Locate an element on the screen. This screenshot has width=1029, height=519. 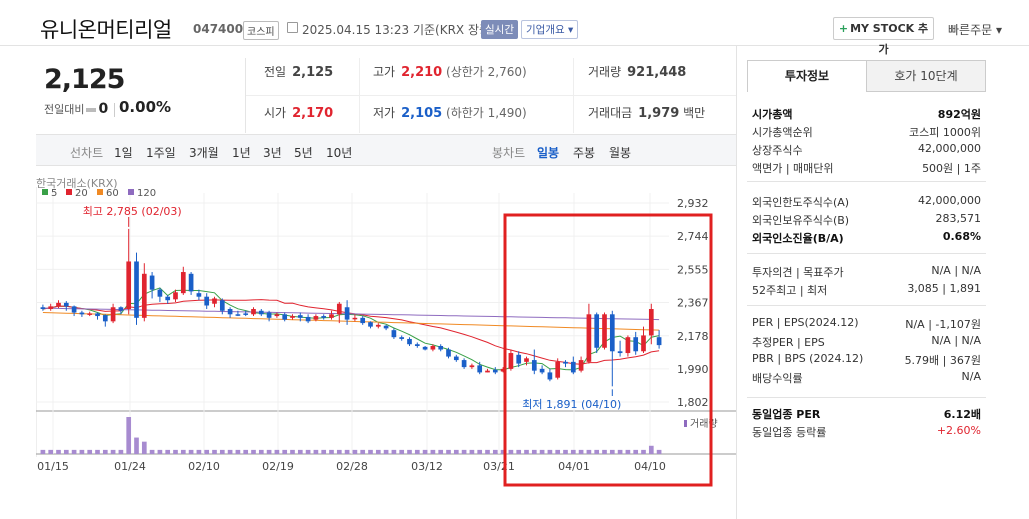
period-1y: 1년 is located at coordinates (241, 153).